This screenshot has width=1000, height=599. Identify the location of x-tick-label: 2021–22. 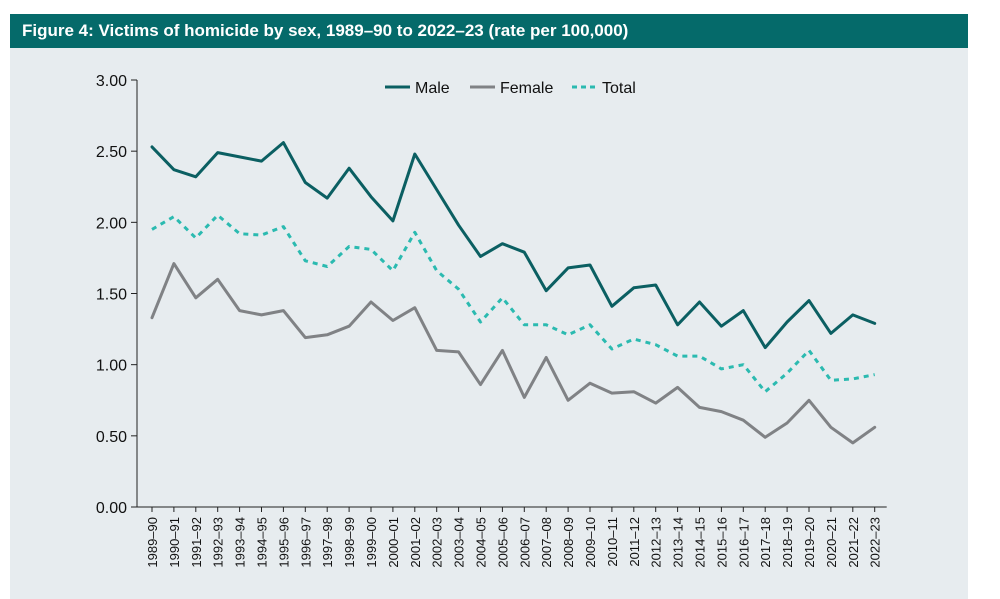
(853, 542).